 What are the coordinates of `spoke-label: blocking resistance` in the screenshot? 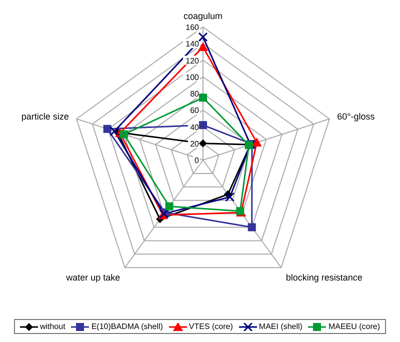 It's located at (324, 277).